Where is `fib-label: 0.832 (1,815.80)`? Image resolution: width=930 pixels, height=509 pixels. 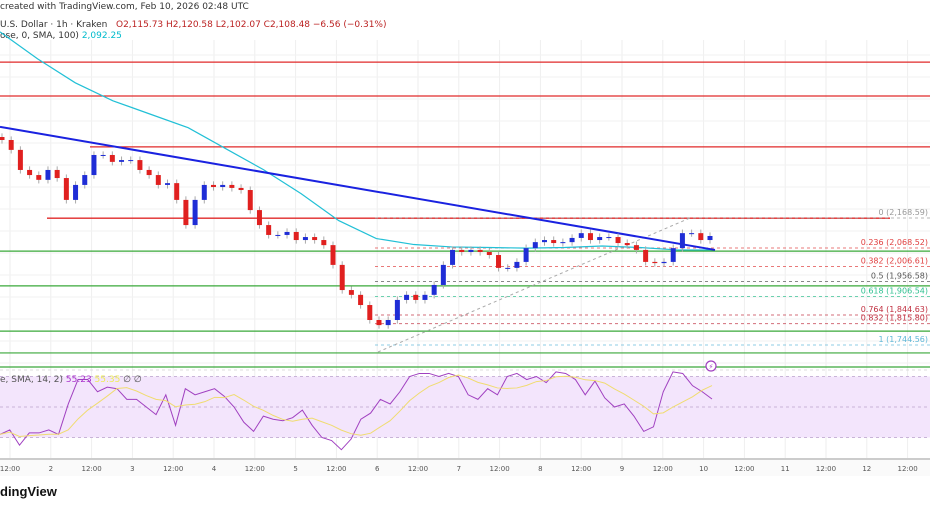 fib-label: 0.832 (1,815.80) is located at coordinates (894, 318).